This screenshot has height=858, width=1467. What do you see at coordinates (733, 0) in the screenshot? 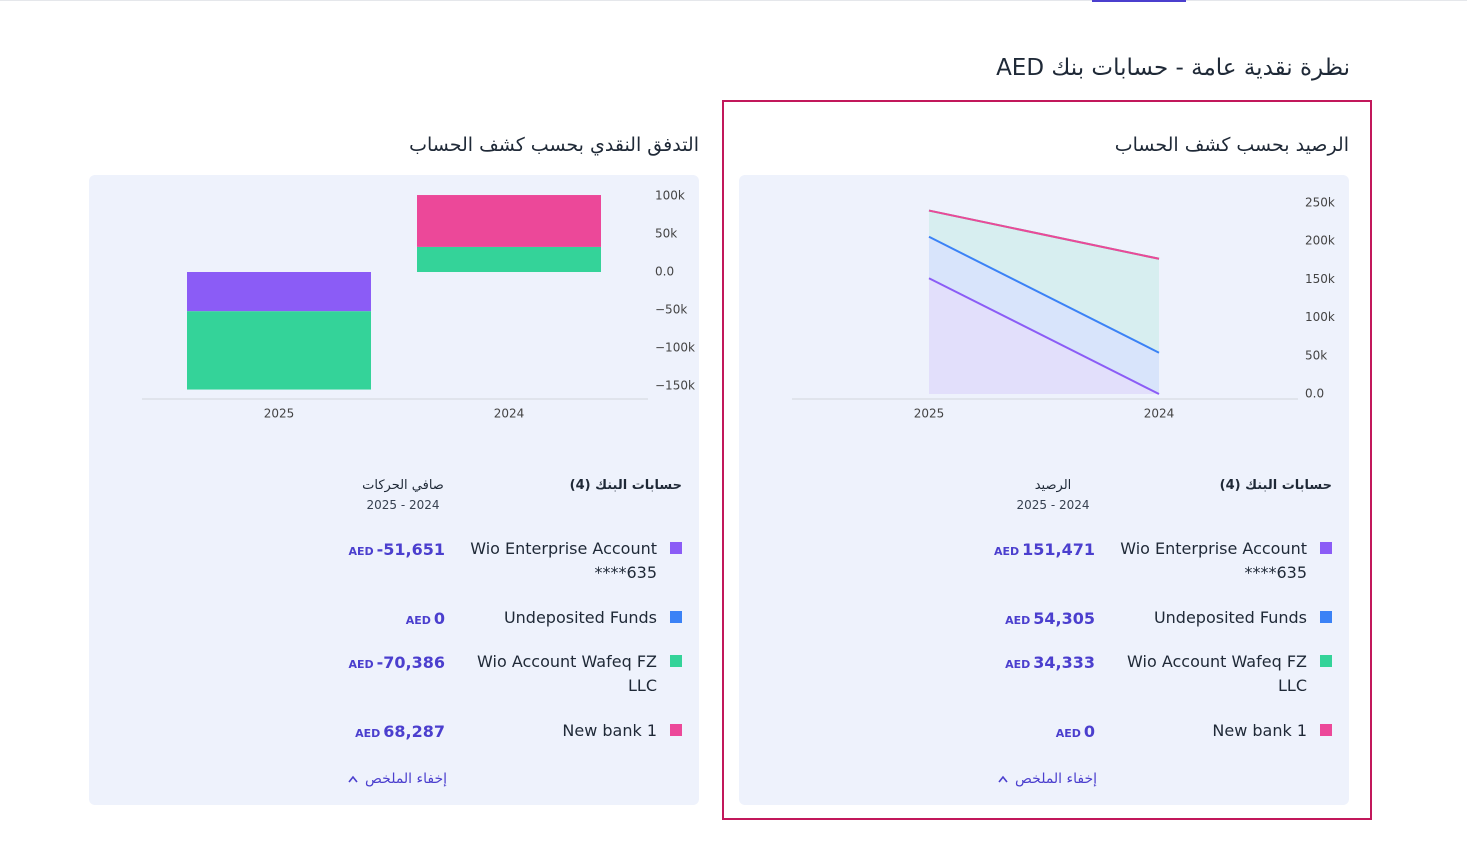
I see `top-border` at bounding box center [733, 0].